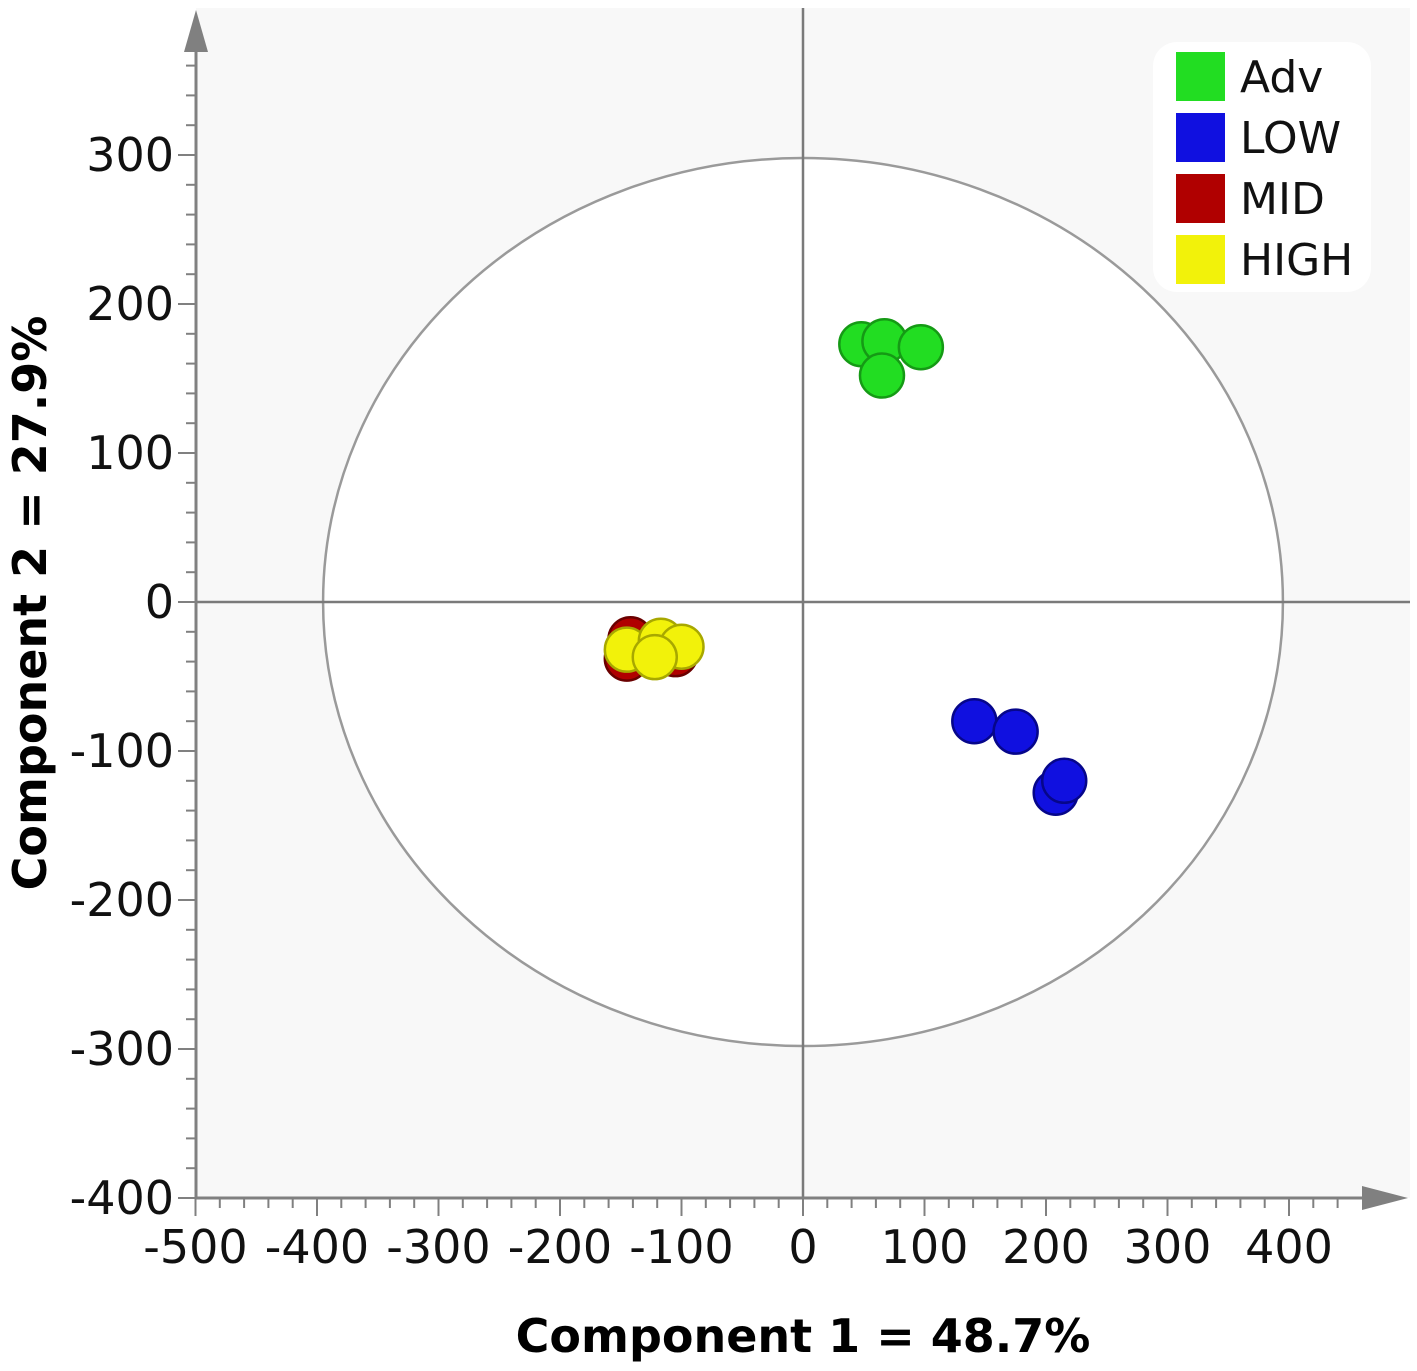  I want to click on legend-label-low: LOW, so click(1290, 138).